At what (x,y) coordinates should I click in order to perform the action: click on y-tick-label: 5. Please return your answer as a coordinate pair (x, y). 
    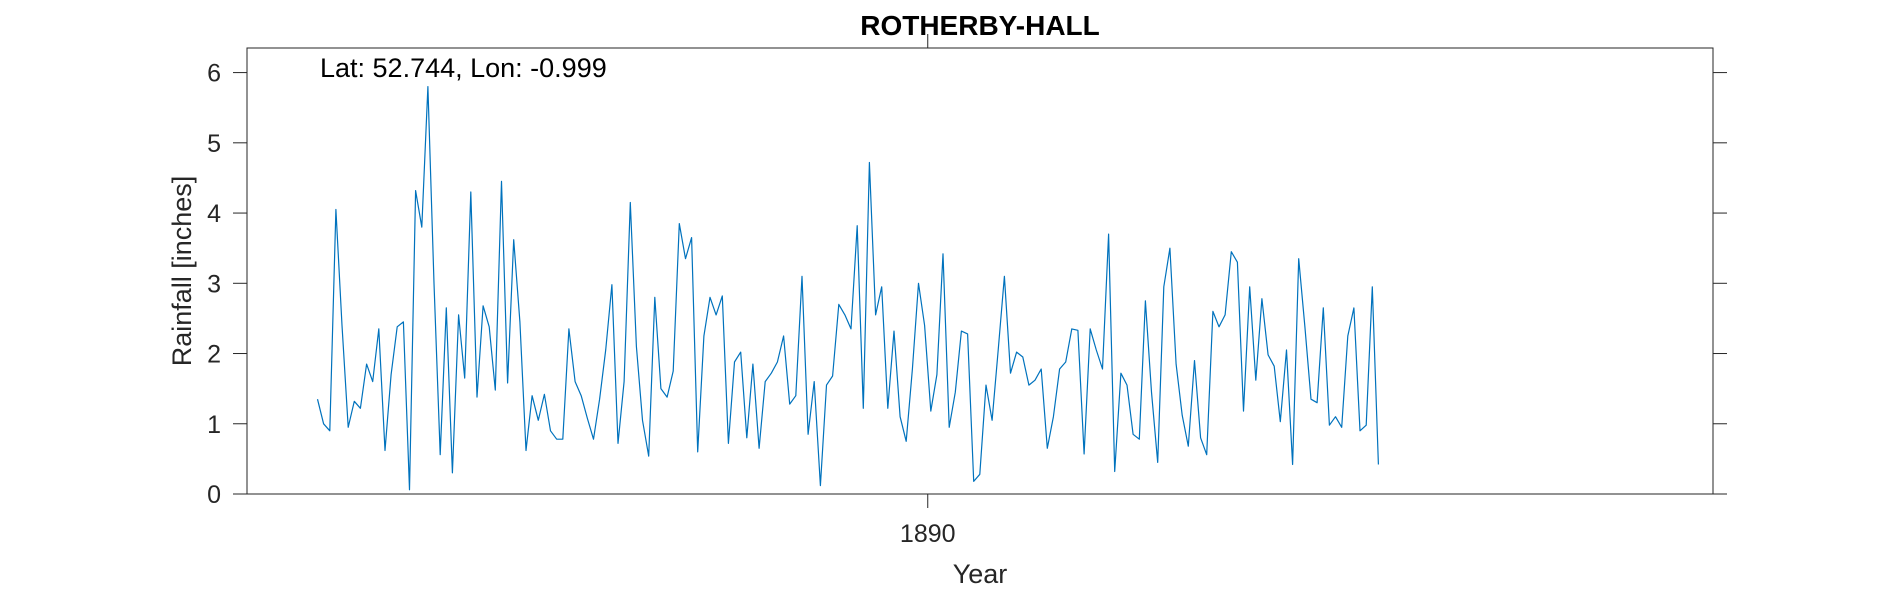
    Looking at the image, I should click on (214, 144).